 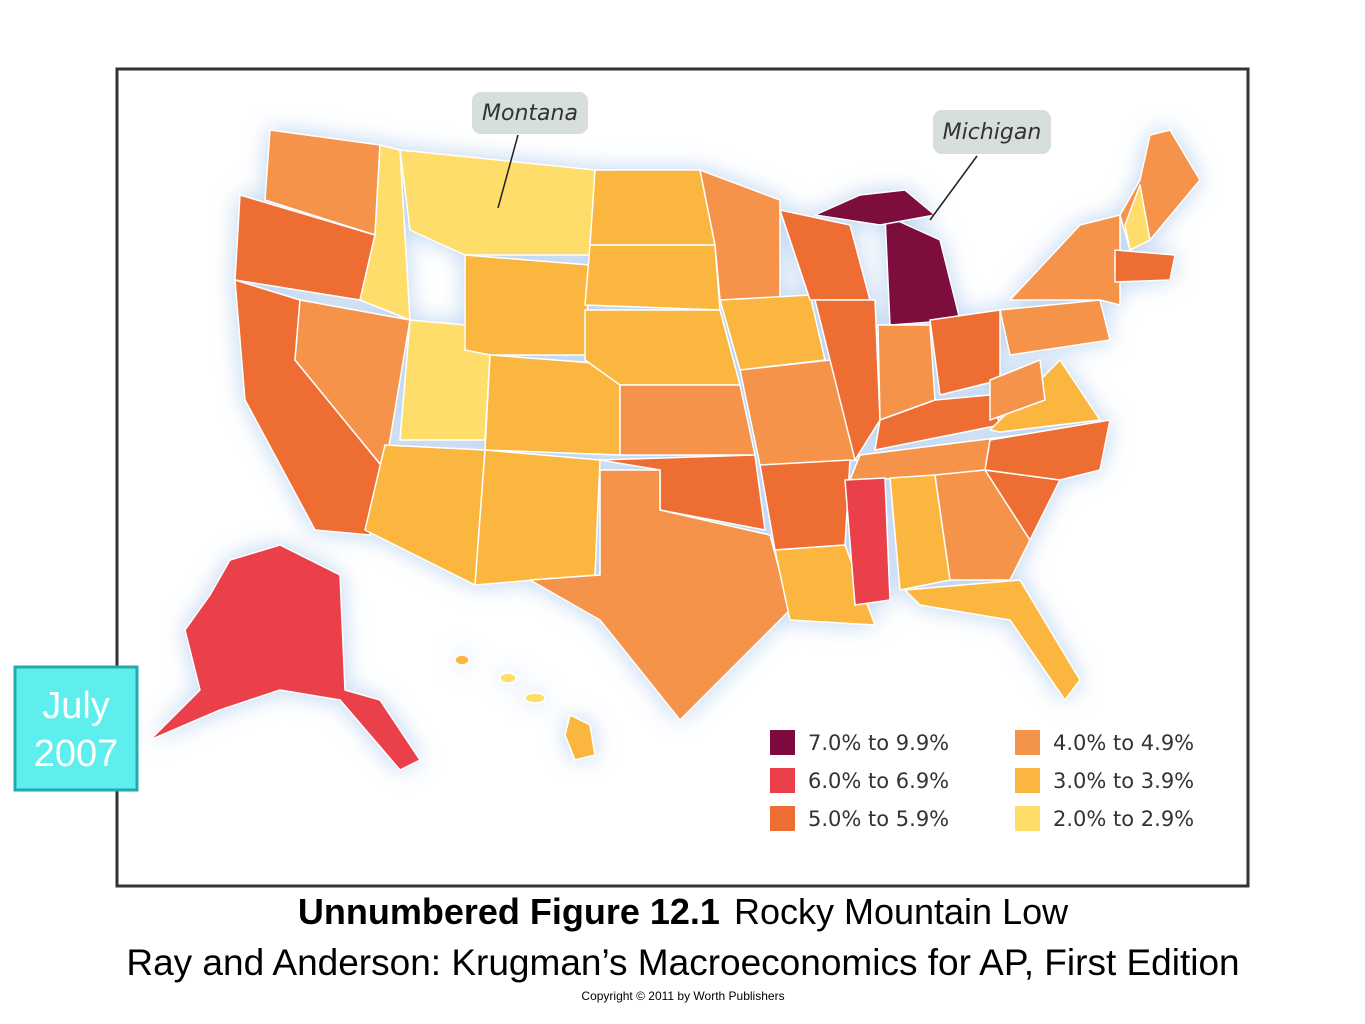 I want to click on figure-name: Rocky Mountain Low, so click(x=901, y=911).